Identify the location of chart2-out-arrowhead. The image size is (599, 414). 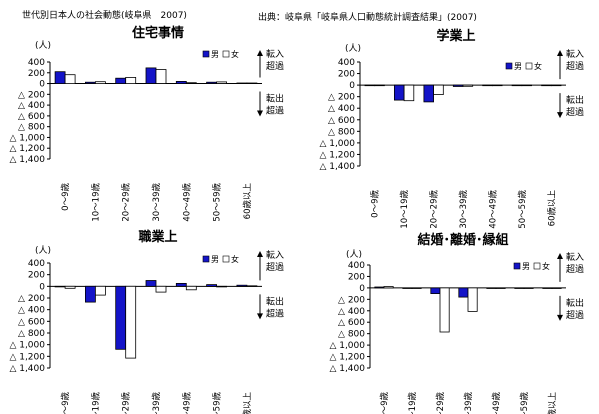
(560, 115).